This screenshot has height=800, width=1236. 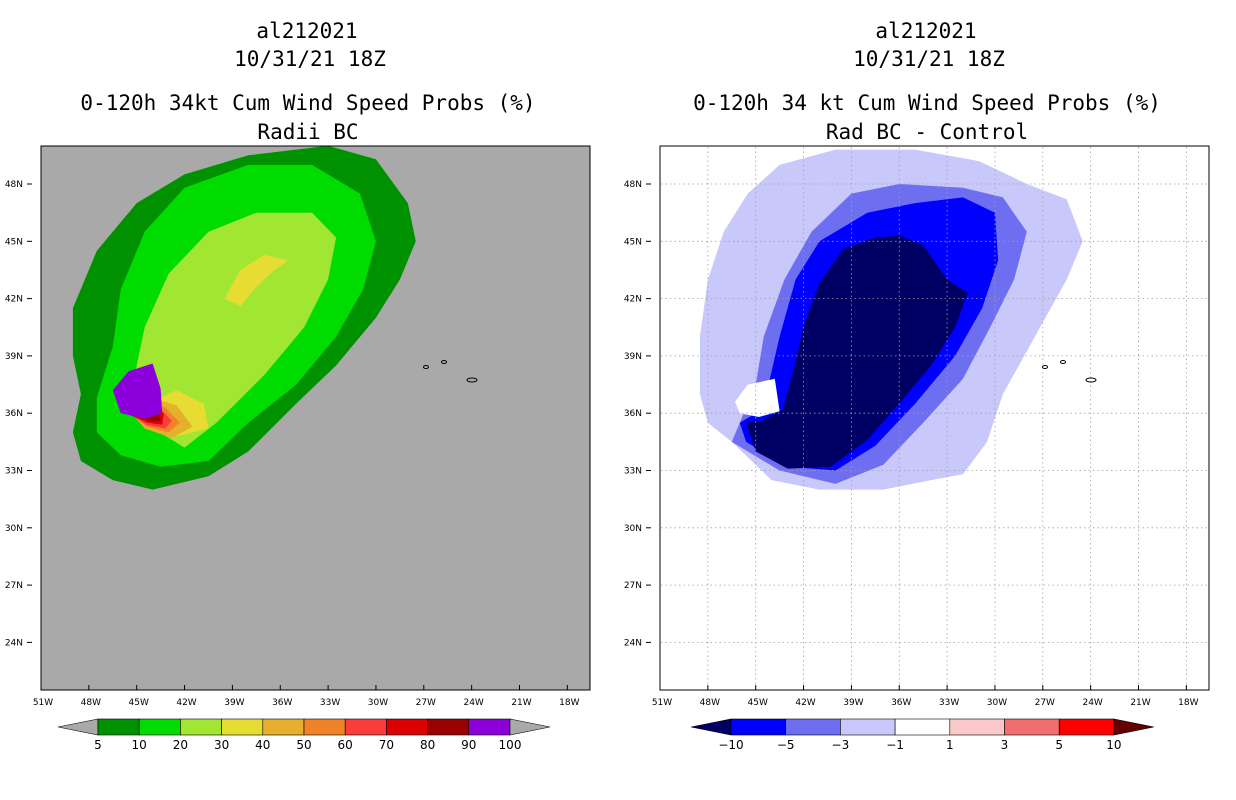 I want to click on l-x-tick-label: 27W, so click(x=426, y=703).